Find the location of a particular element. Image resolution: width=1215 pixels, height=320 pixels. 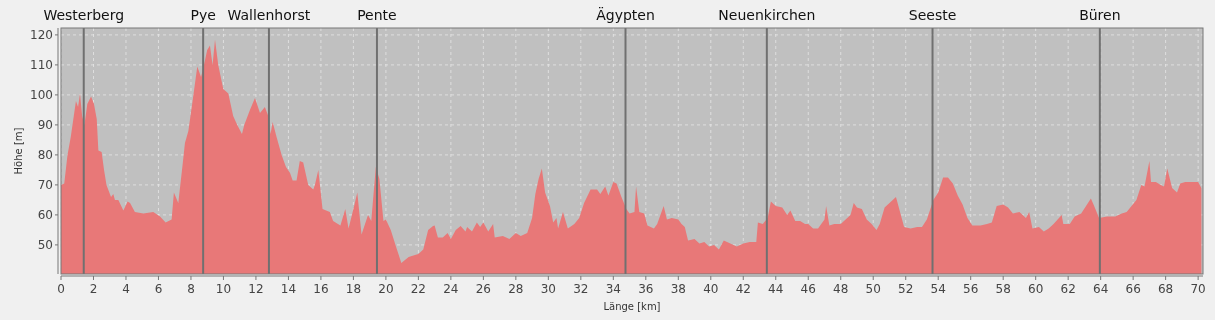

ref-line-label: Seeste is located at coordinates (932, 15).